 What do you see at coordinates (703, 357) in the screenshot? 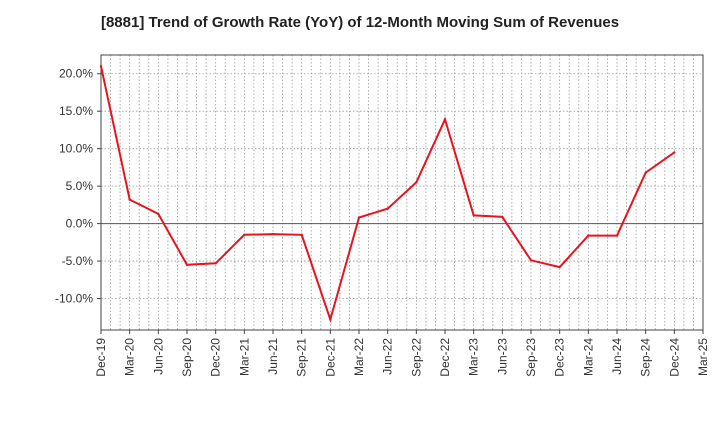
I see `x-tick-label: Mar-25` at bounding box center [703, 357].